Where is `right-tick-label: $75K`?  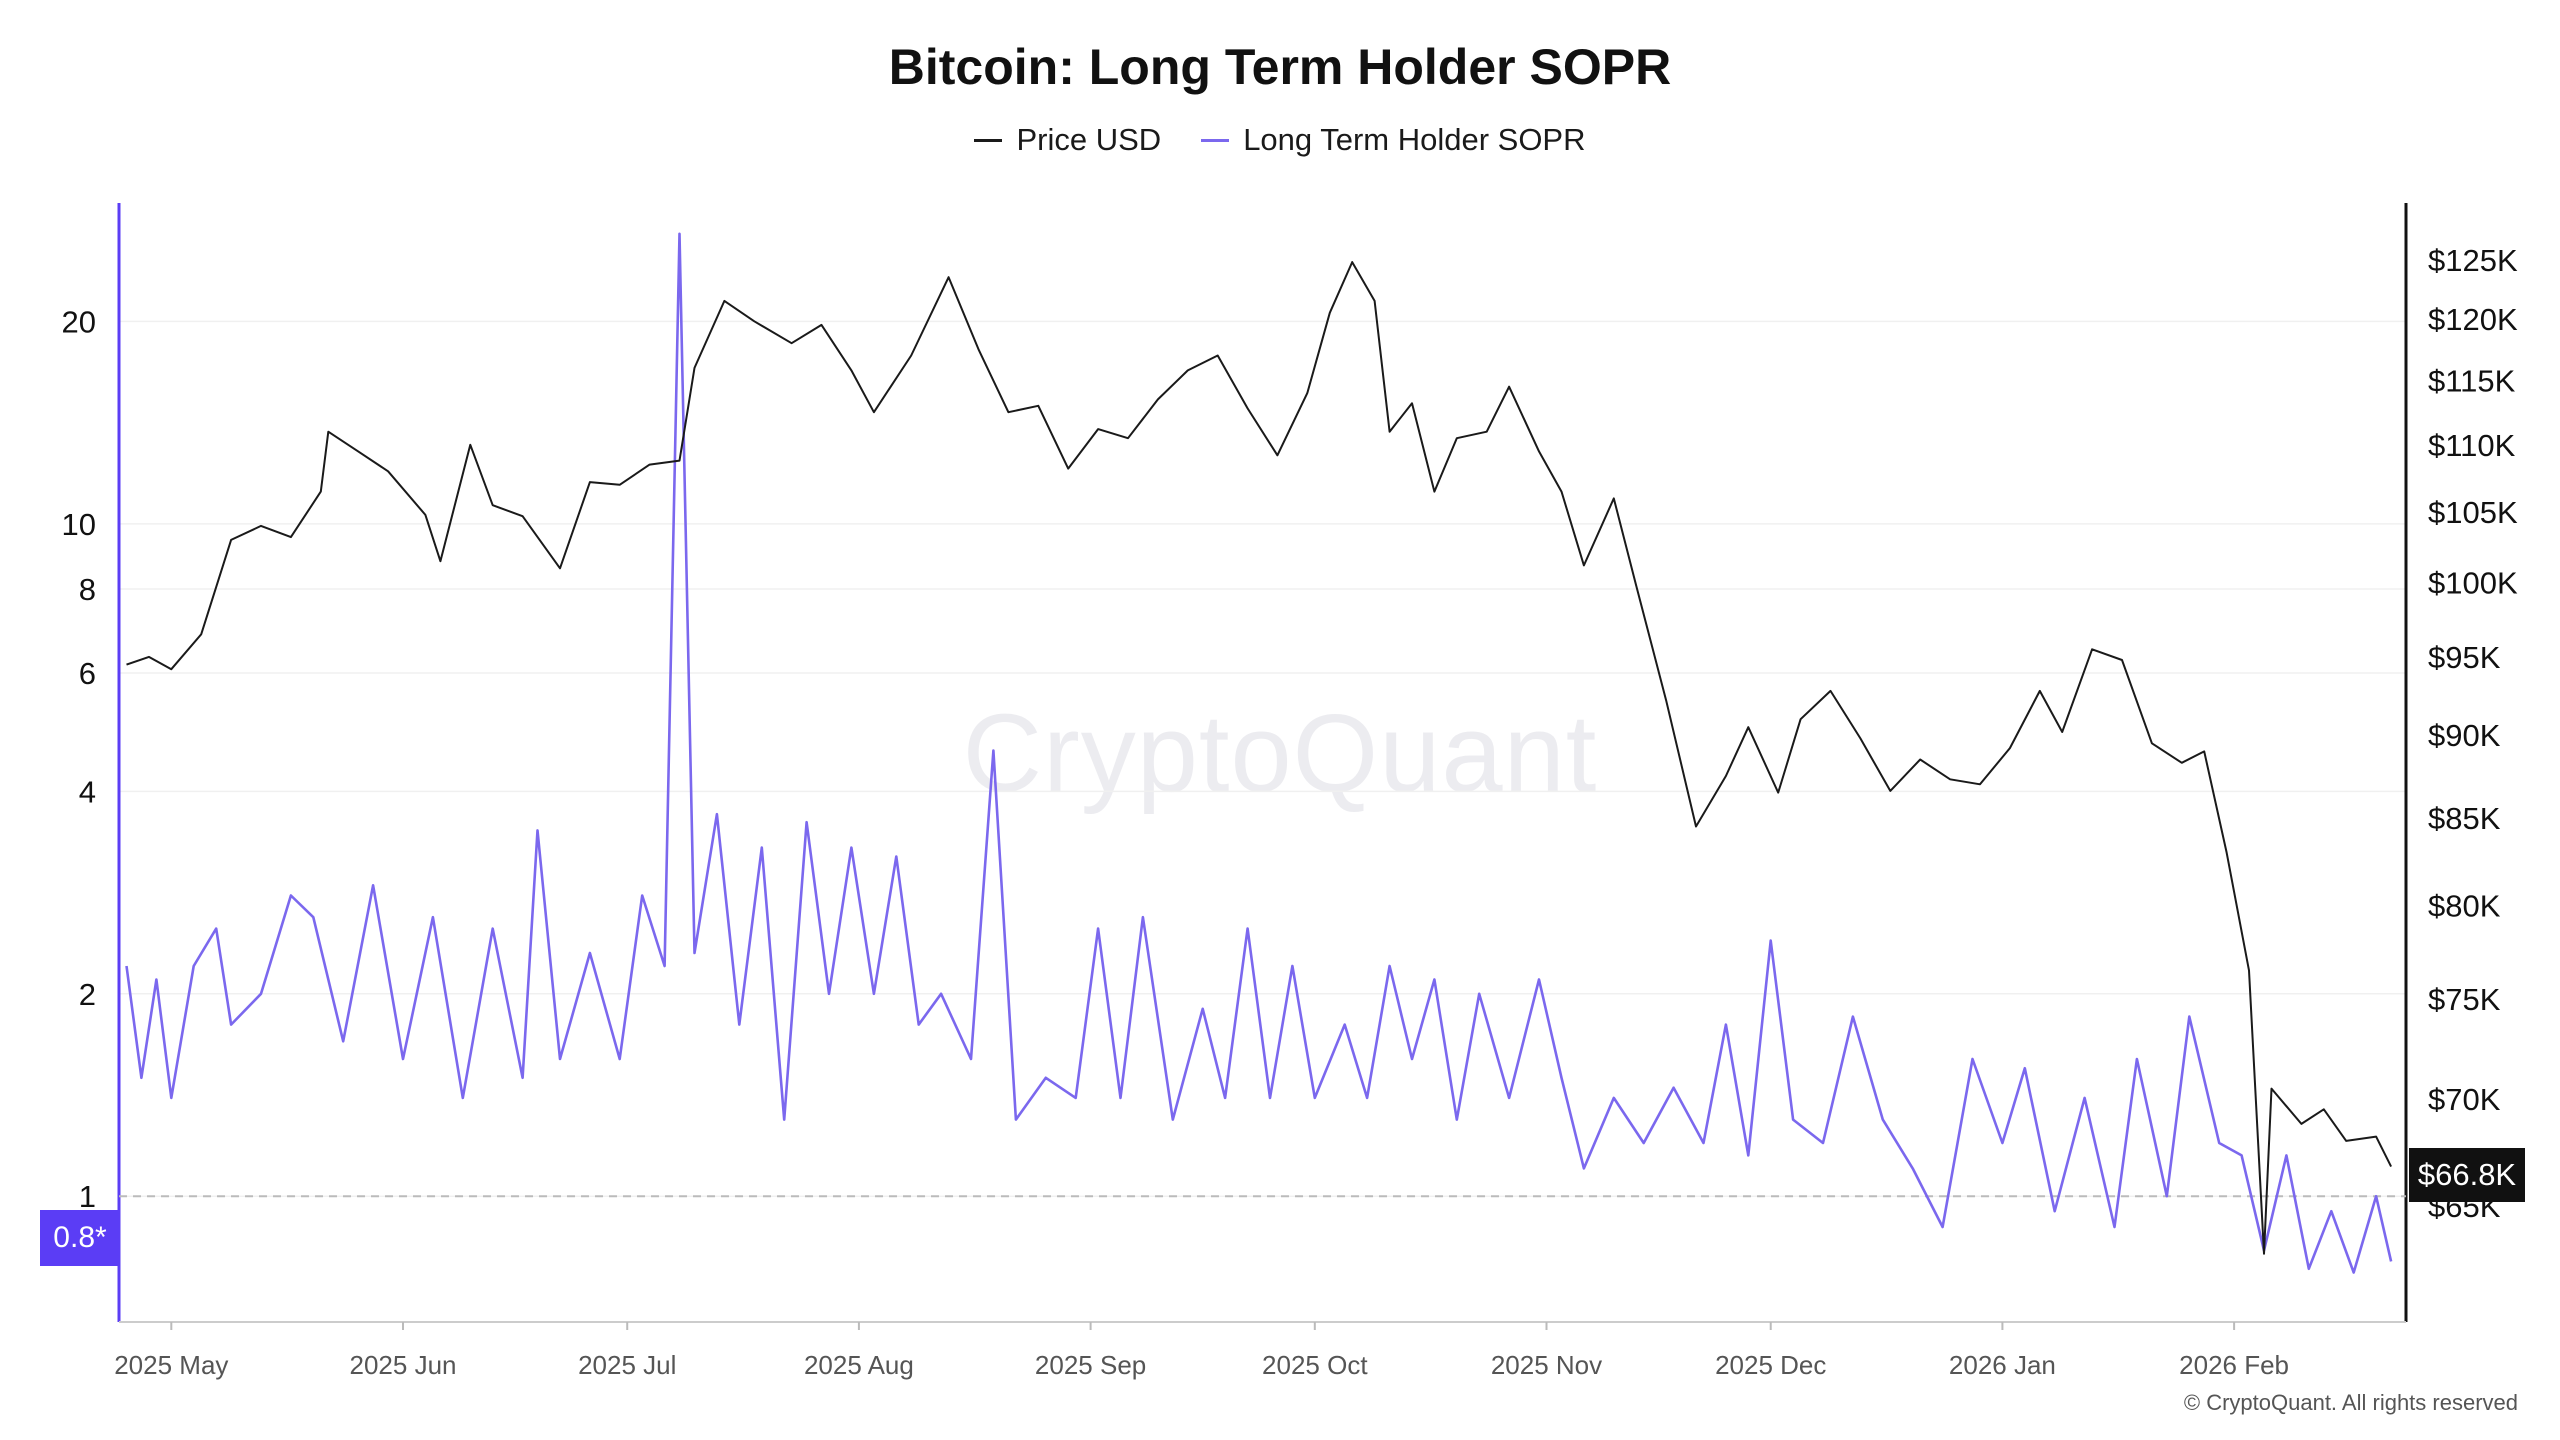
right-tick-label: $75K is located at coordinates (2464, 999).